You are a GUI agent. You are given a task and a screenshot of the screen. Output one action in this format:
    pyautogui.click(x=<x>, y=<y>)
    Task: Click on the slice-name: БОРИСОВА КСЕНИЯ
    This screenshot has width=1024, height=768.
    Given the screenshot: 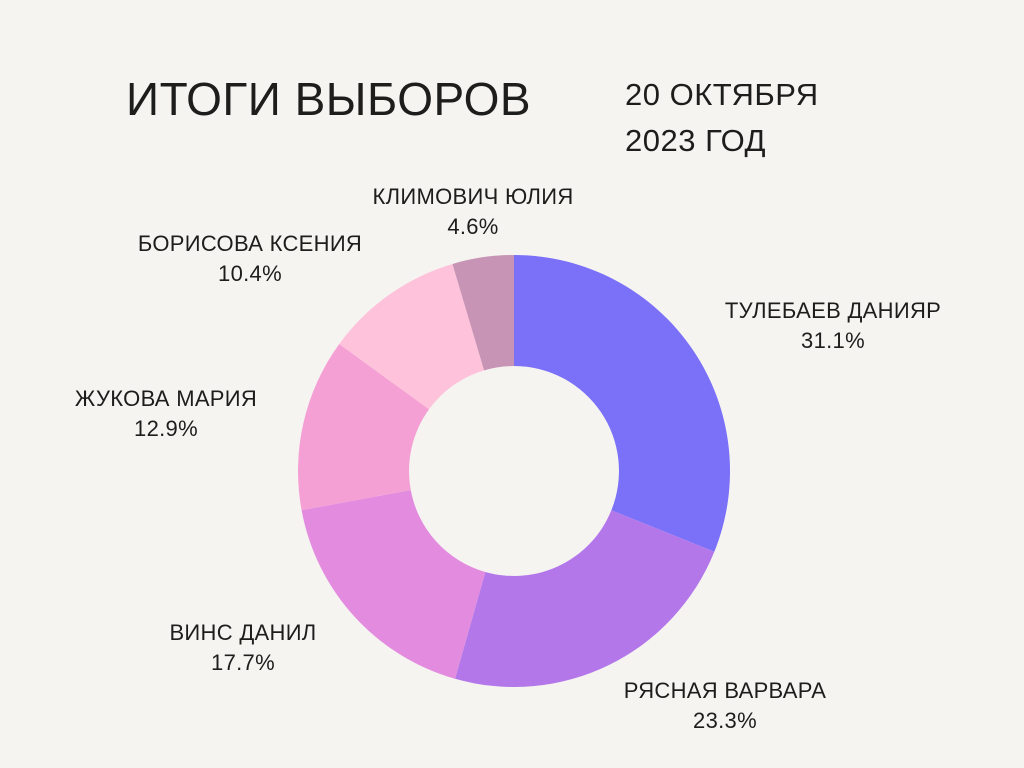 What is the action you would take?
    pyautogui.click(x=250, y=243)
    